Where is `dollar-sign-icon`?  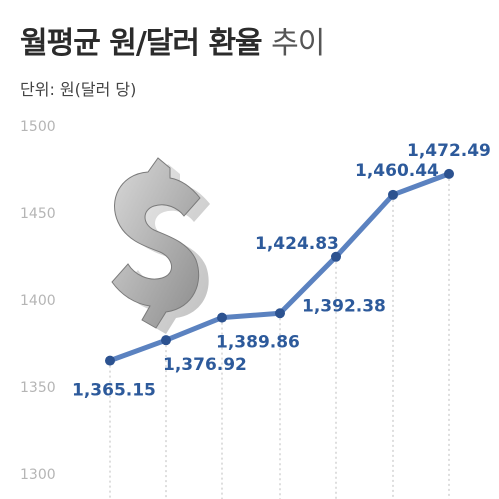 dollar-sign-icon is located at coordinates (160, 245).